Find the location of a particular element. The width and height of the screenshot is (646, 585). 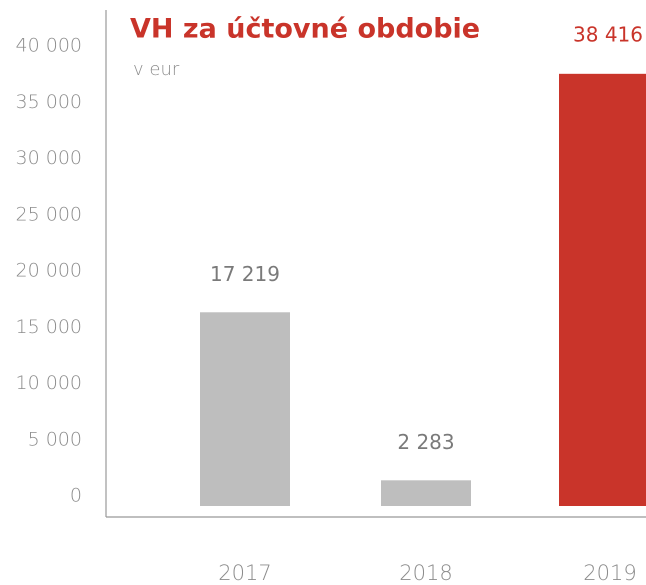

y-tick-label: 25 000 is located at coordinates (49, 214).